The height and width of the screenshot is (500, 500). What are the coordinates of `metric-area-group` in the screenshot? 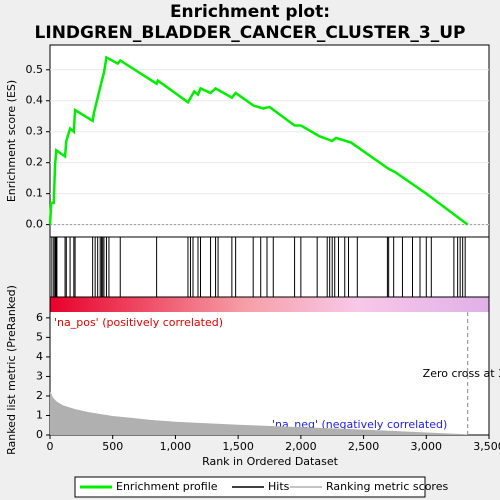 It's located at (259, 413).